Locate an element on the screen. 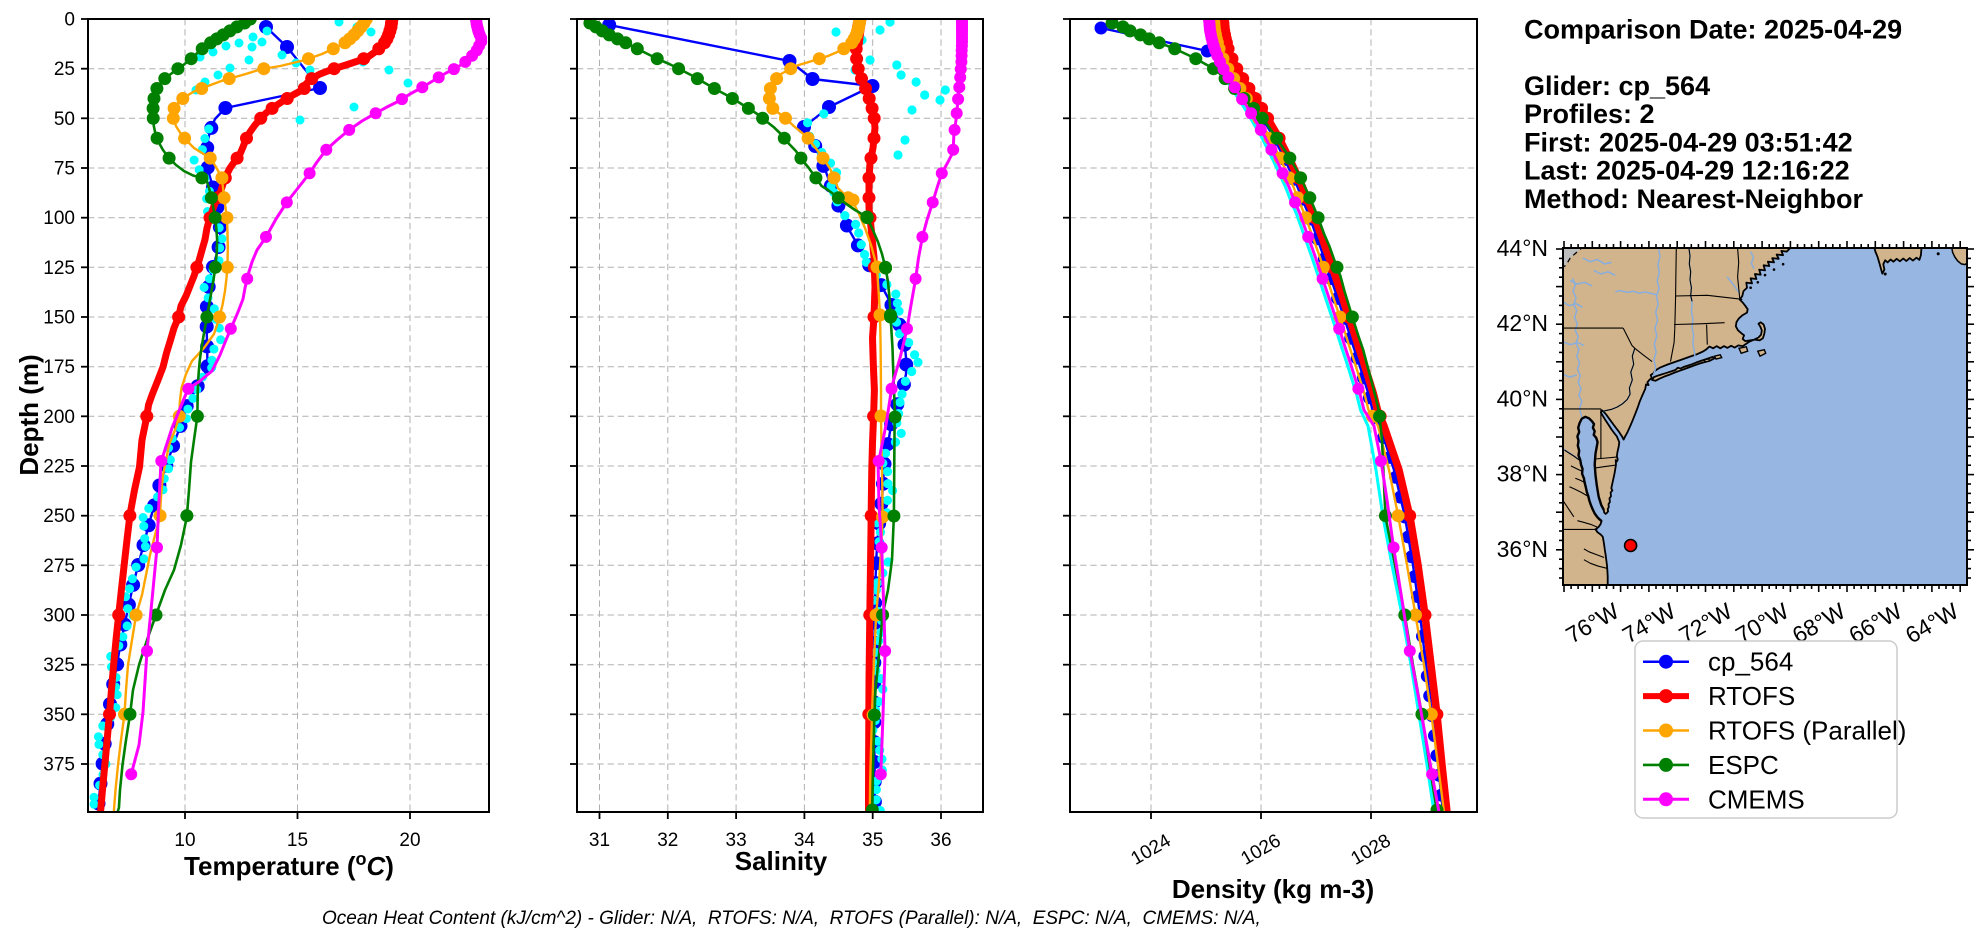  svg-text: CMEMS is located at coordinates (1756, 799).